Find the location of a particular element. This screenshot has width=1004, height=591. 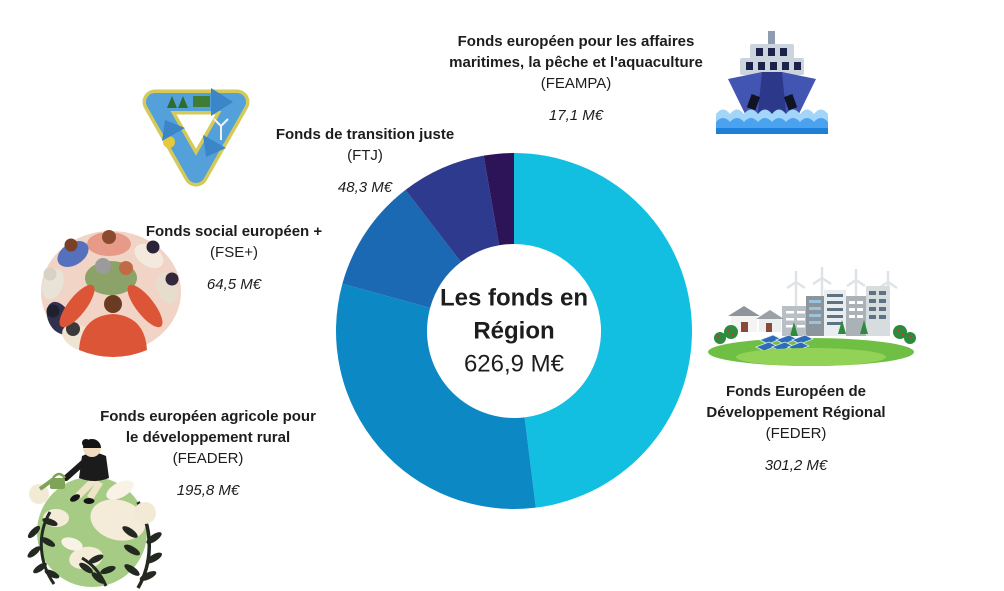

people-circle-icon is located at coordinates (111, 291).